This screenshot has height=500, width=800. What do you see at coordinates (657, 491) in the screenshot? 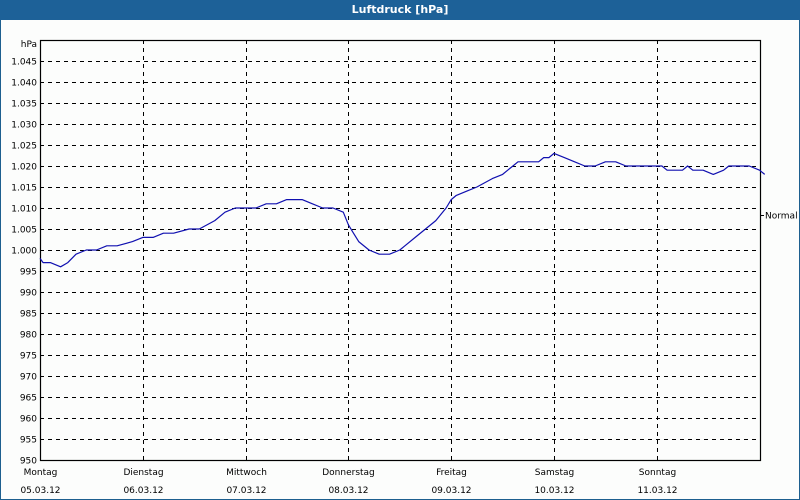
I see `x-tick-date-label: 11.03.12` at bounding box center [657, 491].